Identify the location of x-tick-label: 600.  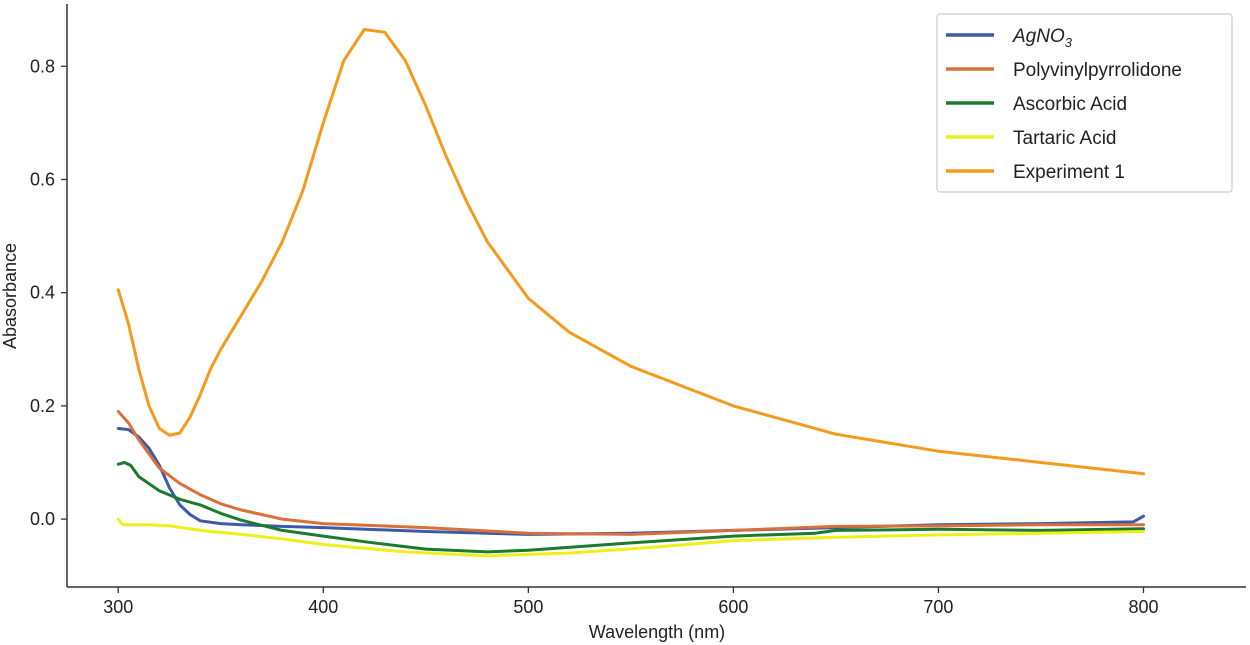
(733, 607).